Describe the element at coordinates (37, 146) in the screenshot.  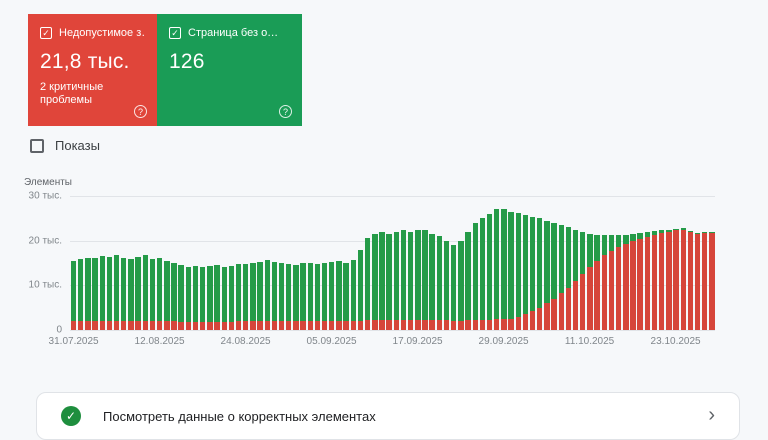
I see `unchecked-checkbox-icon` at that location.